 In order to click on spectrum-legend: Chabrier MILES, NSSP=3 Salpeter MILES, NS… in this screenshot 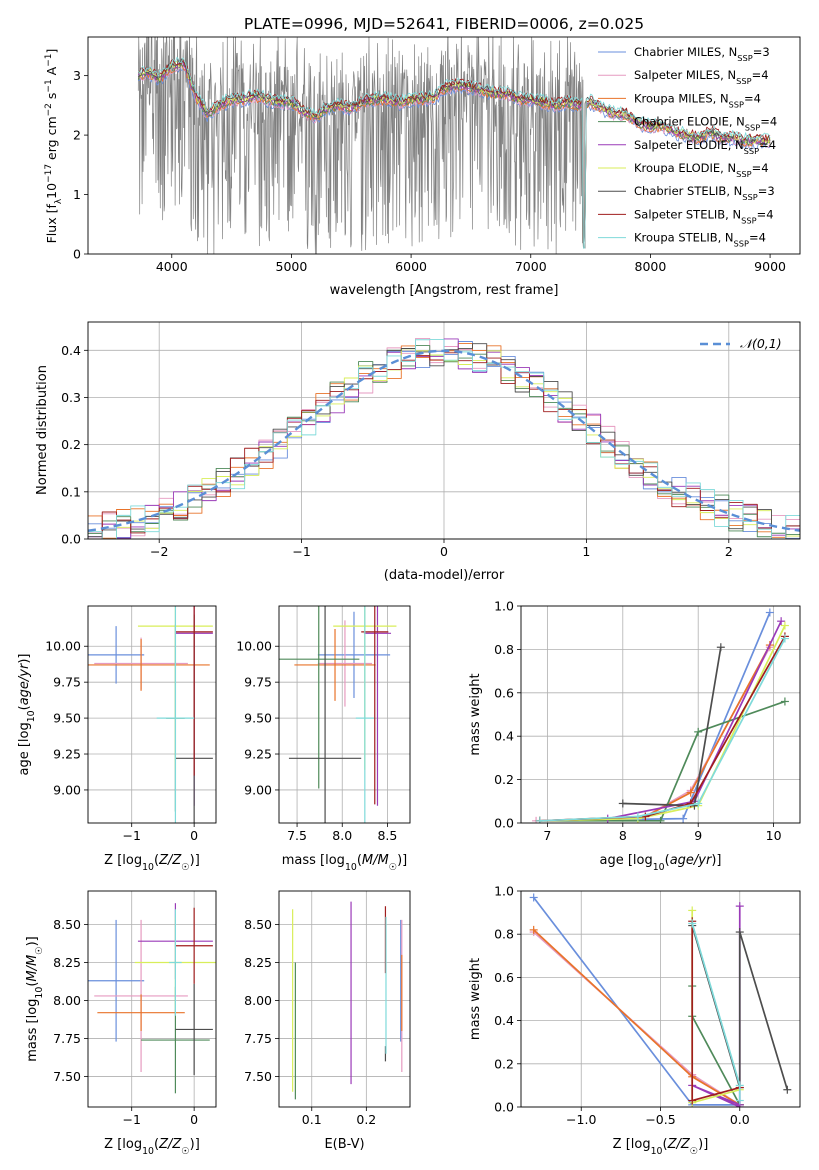, I will do `click(687, 147)`.